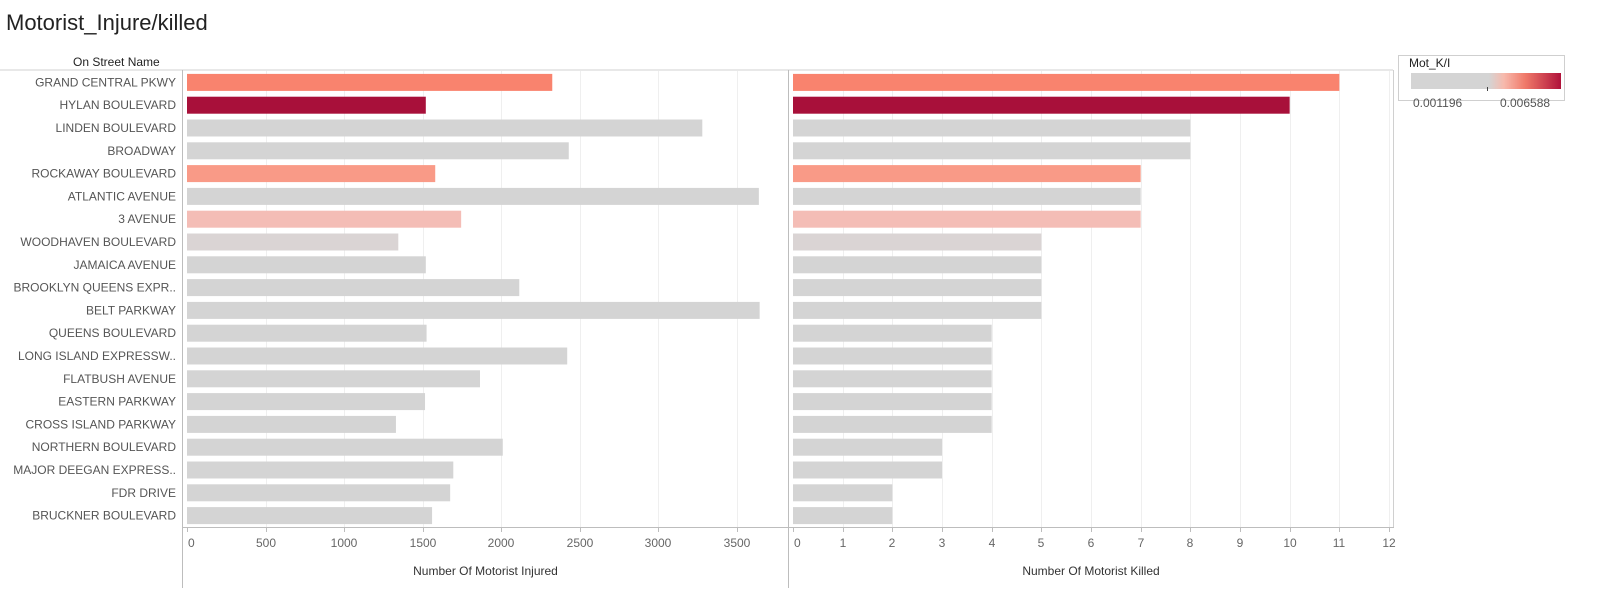 The height and width of the screenshot is (600, 1600). What do you see at coordinates (1190, 543) in the screenshot?
I see `tick-label-8: 8` at bounding box center [1190, 543].